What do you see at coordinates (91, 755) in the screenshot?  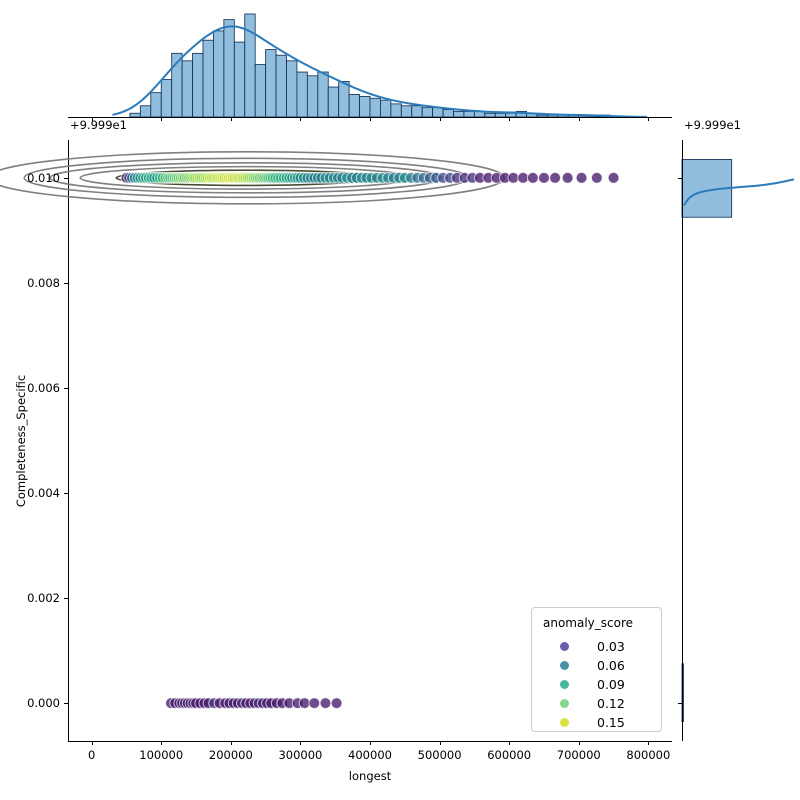 I see `x-tick-label: 0` at bounding box center [91, 755].